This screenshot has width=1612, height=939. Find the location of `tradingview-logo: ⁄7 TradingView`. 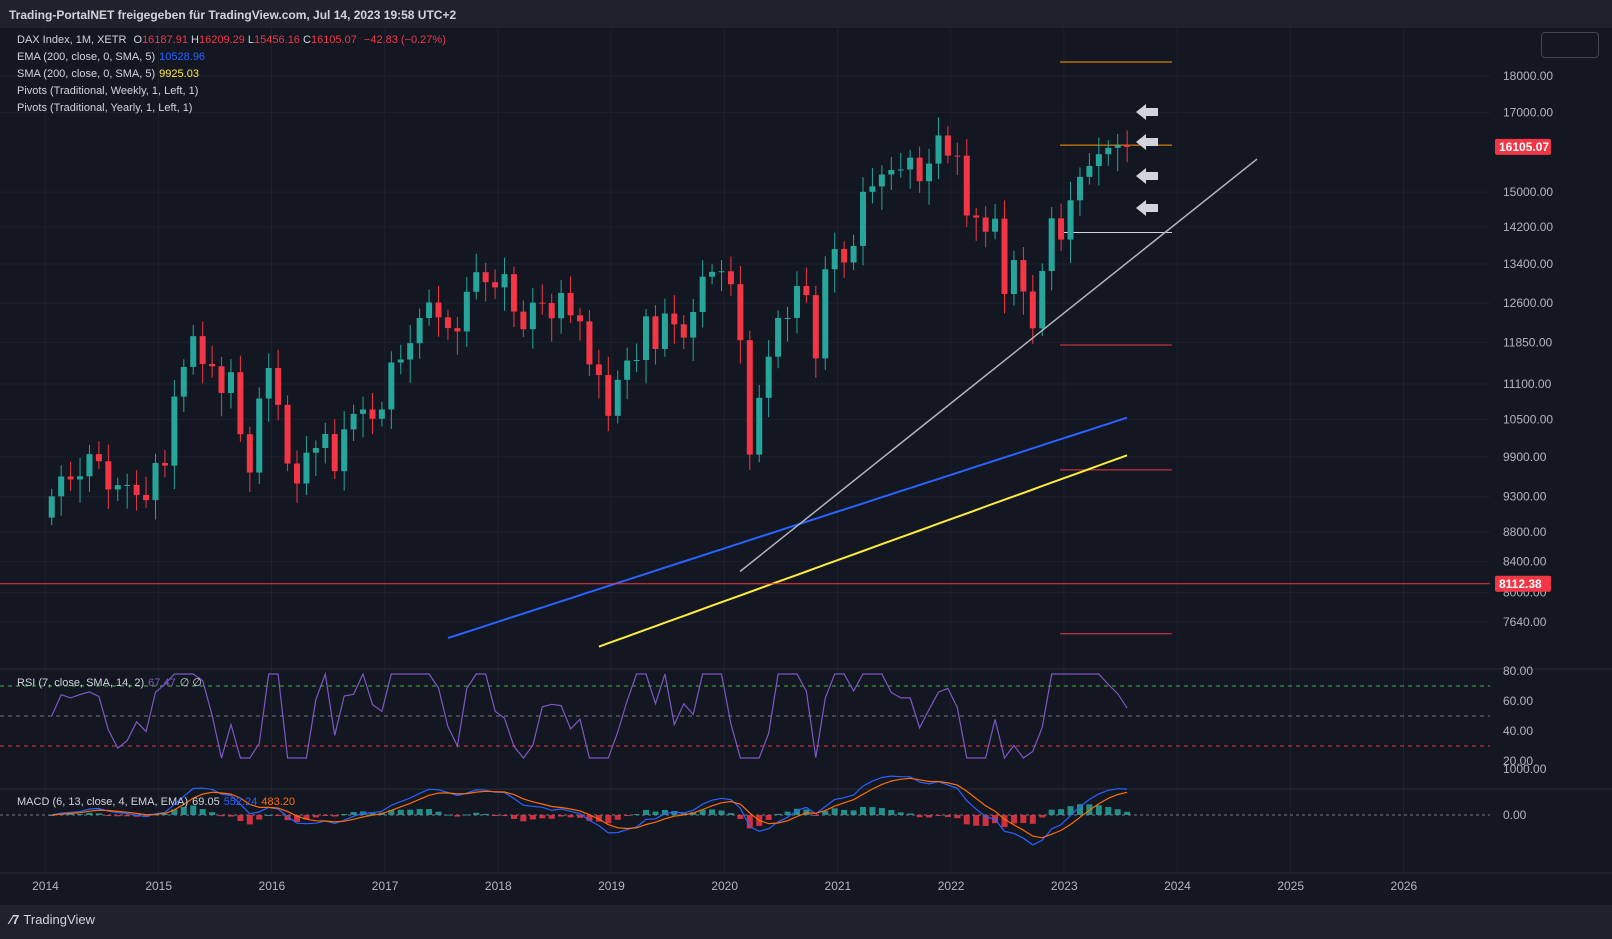

tradingview-logo: ⁄7 TradingView is located at coordinates (52, 919).